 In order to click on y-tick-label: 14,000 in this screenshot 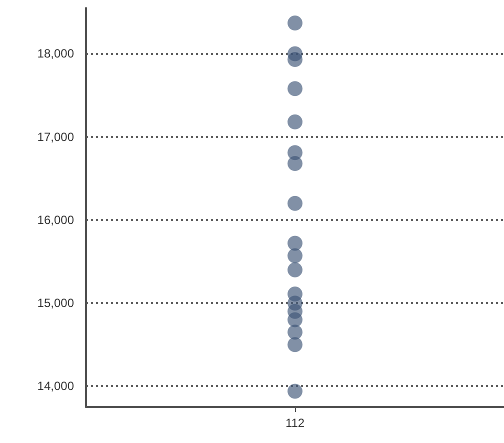, I will do `click(55, 386)`.